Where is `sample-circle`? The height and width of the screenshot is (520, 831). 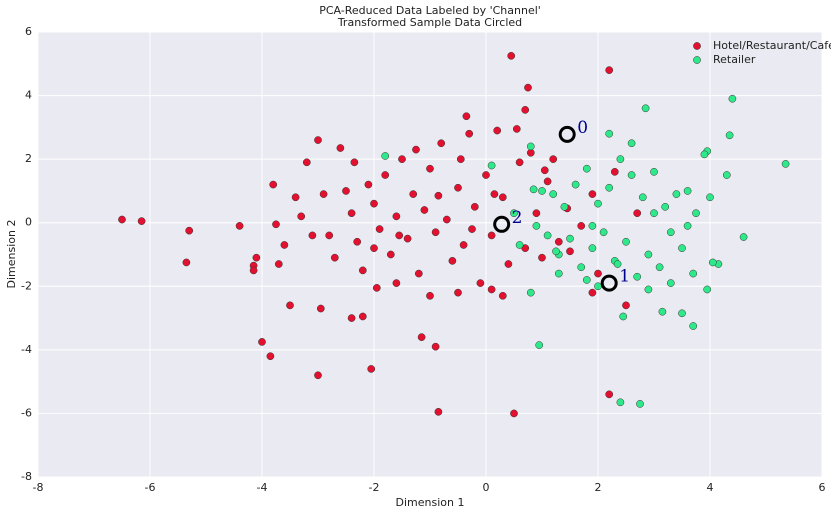 sample-circle is located at coordinates (609, 283).